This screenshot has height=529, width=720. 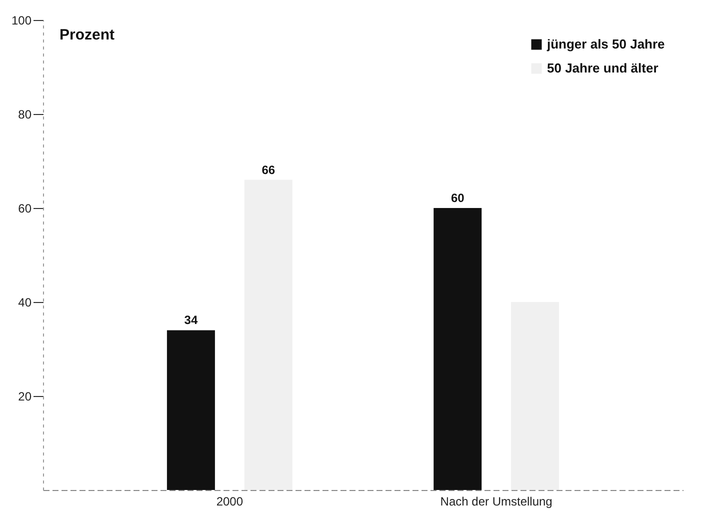 What do you see at coordinates (25, 115) in the screenshot?
I see `y-tick-label: 80` at bounding box center [25, 115].